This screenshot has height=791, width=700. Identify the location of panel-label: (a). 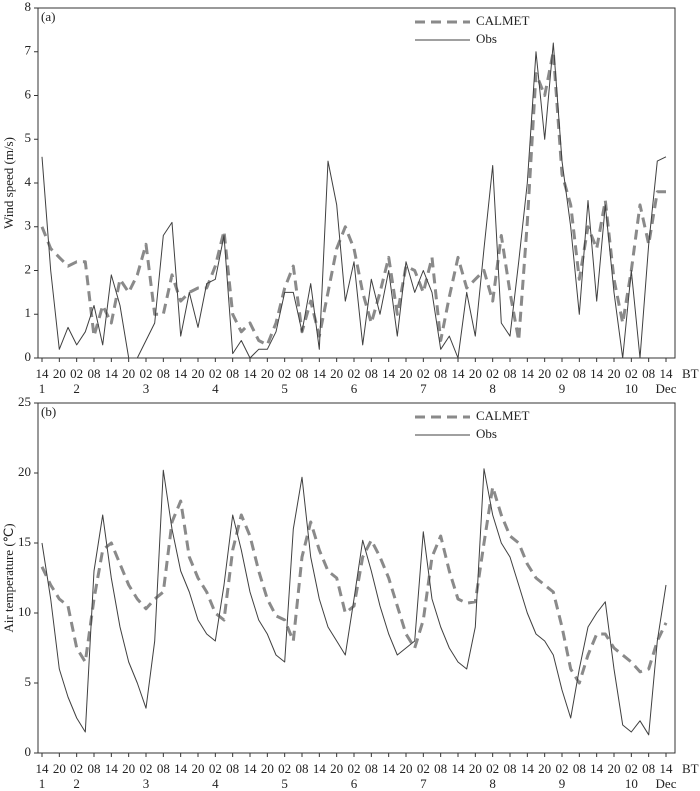
(48, 16).